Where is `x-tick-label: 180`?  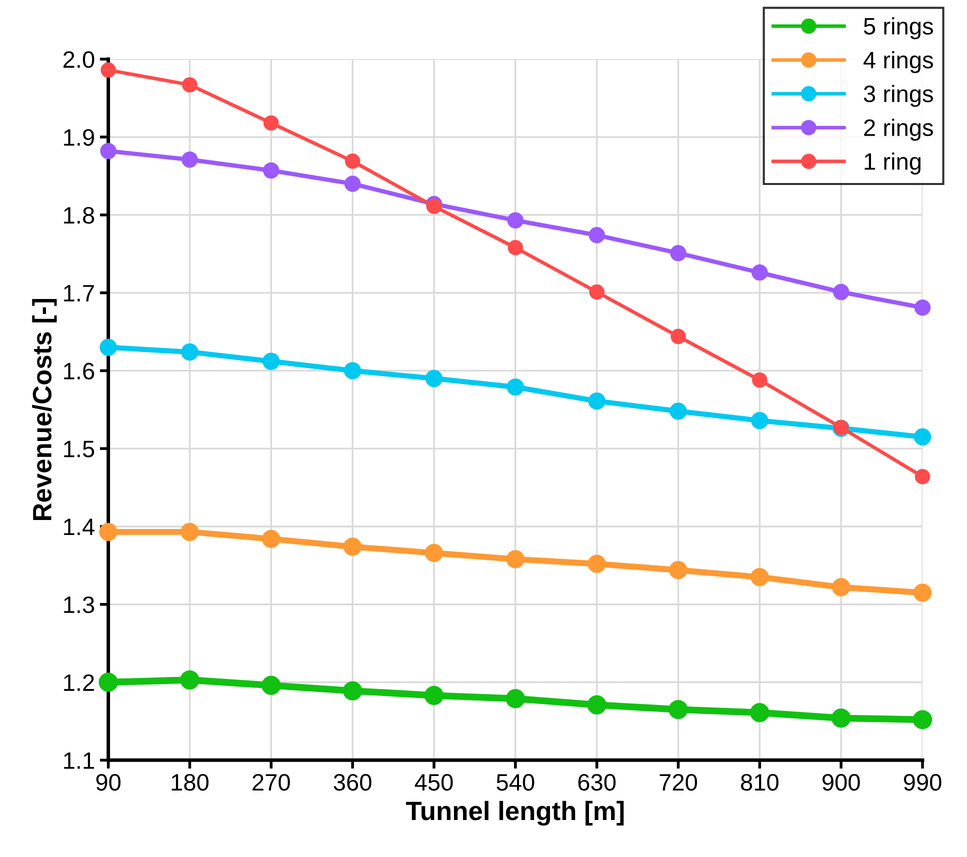
x-tick-label: 180 is located at coordinates (190, 782).